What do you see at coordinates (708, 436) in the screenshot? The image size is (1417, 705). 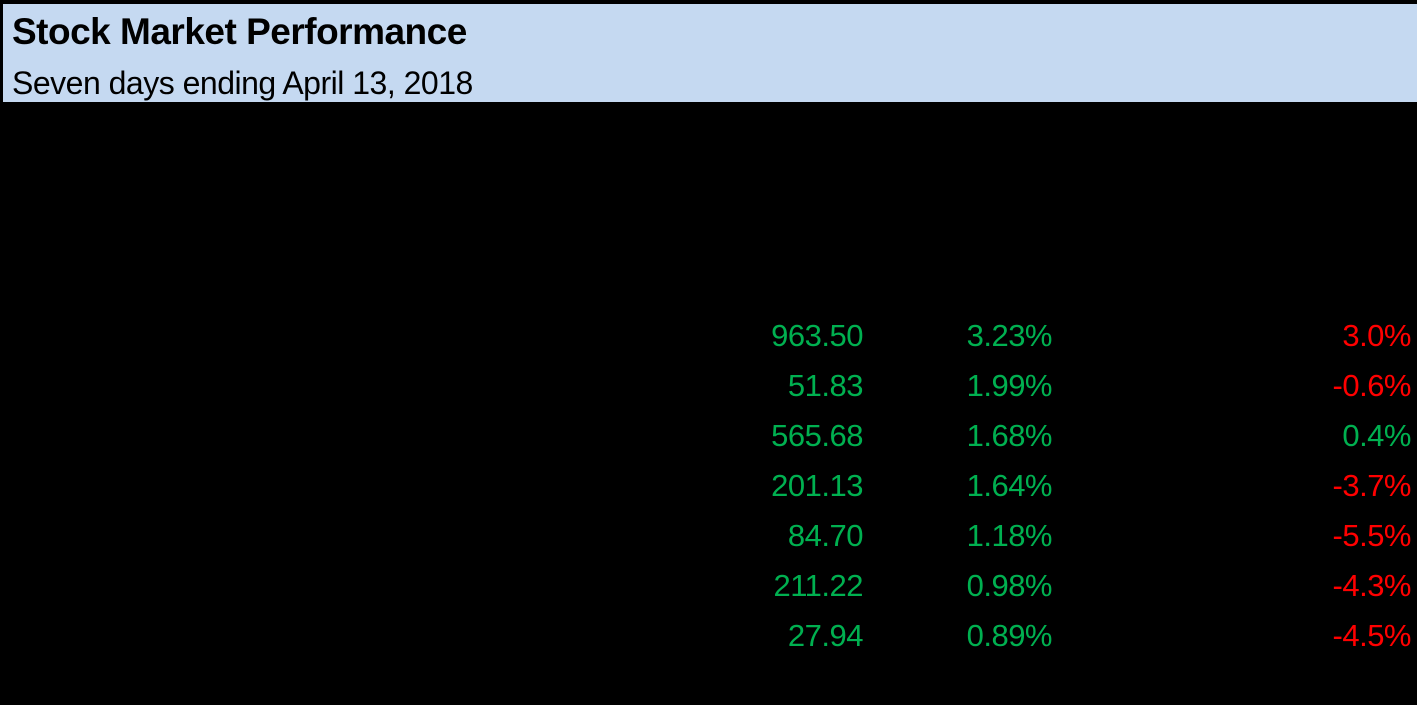 I see `table-row: 565.68 1.68% 0.4%` at bounding box center [708, 436].